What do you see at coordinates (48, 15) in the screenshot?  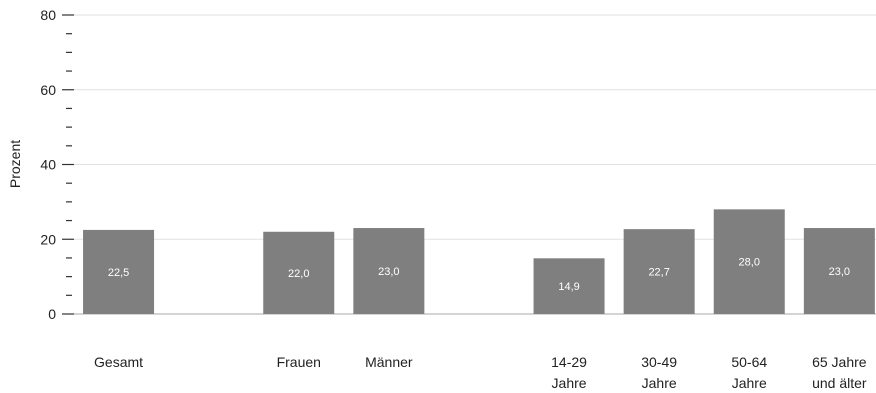 I see `y-tick-label: 80` at bounding box center [48, 15].